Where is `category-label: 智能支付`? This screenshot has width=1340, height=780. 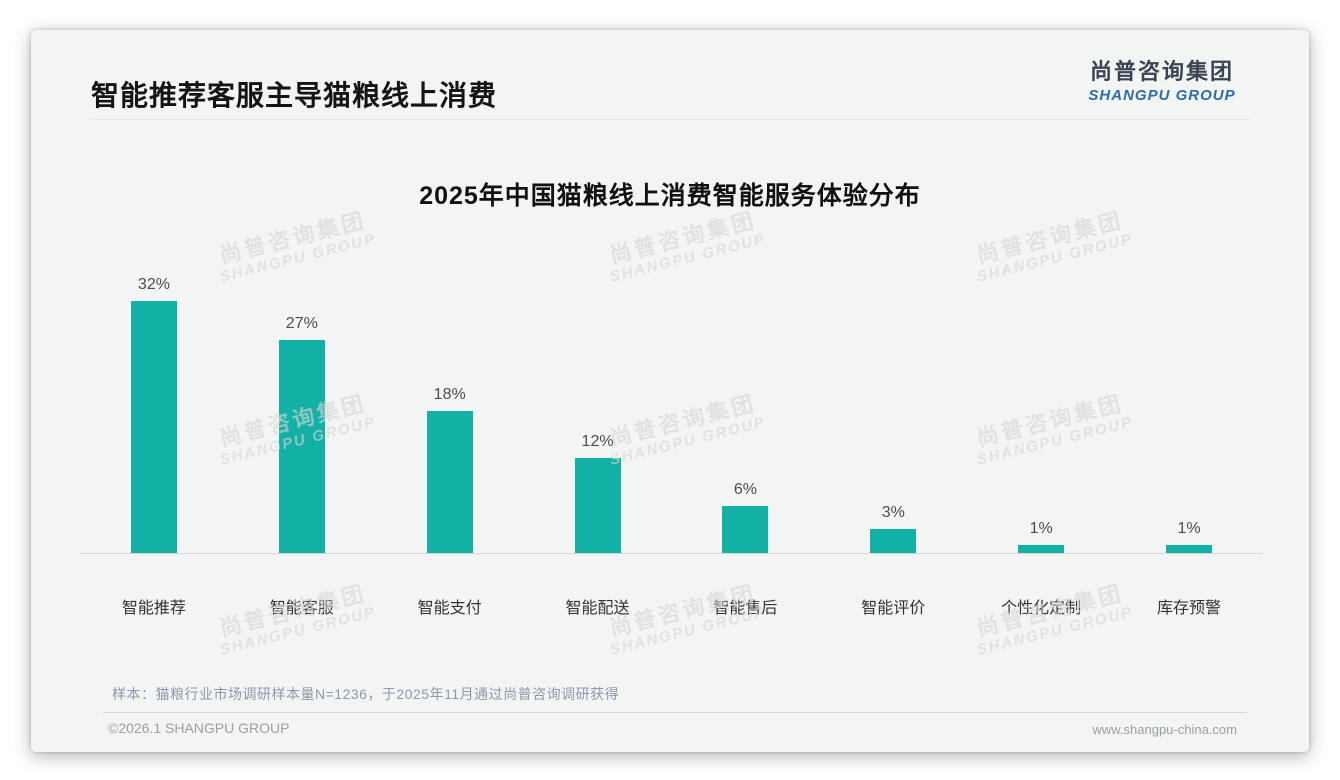 category-label: 智能支付 is located at coordinates (449, 608).